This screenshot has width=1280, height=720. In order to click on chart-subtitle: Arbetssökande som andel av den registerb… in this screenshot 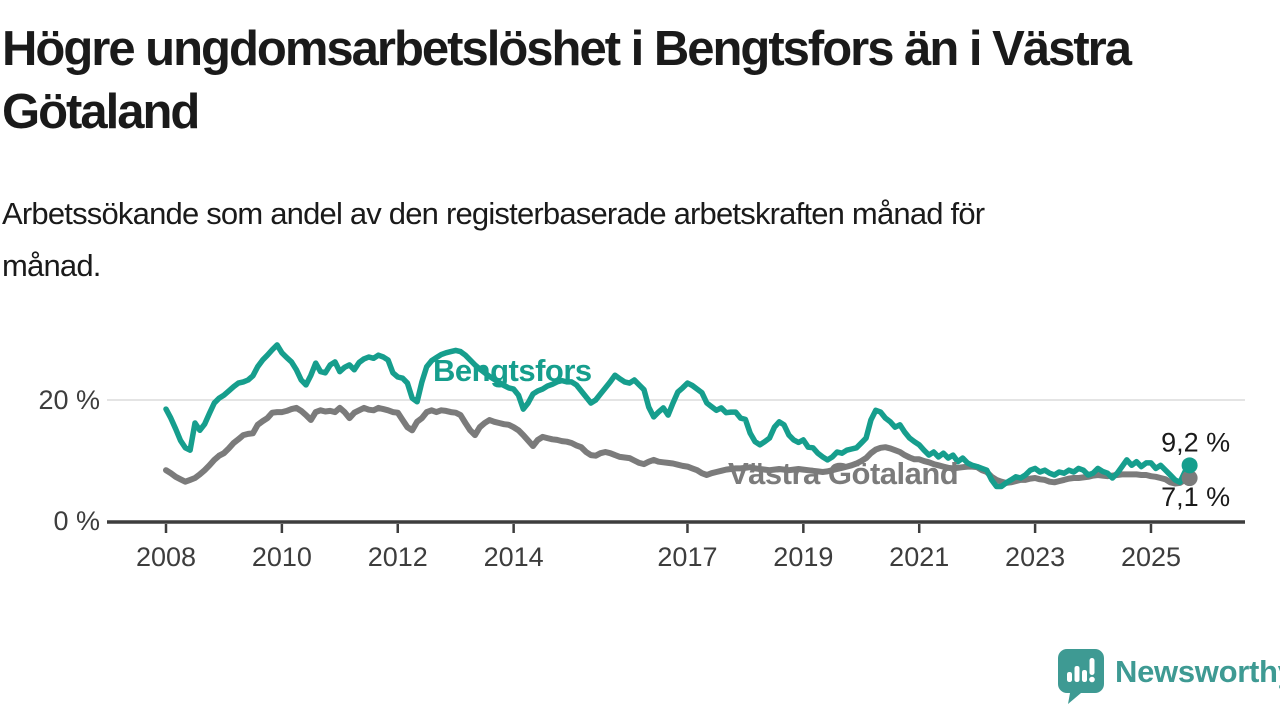, I will do `click(607, 240)`.